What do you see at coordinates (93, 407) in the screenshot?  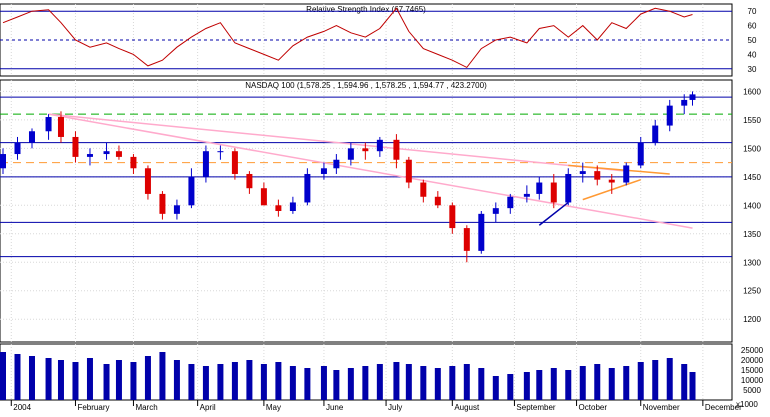 I see `x-label: February` at bounding box center [93, 407].